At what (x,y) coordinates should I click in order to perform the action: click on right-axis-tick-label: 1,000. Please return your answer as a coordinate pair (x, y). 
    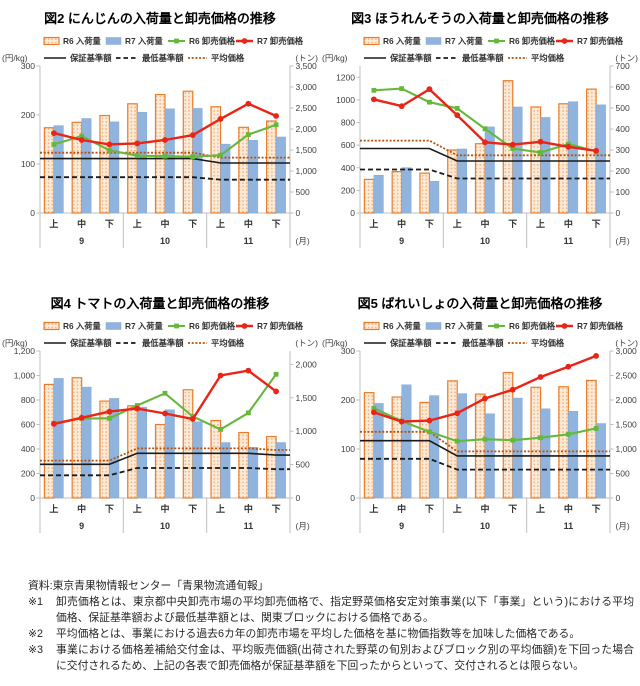
    Looking at the image, I should click on (307, 431).